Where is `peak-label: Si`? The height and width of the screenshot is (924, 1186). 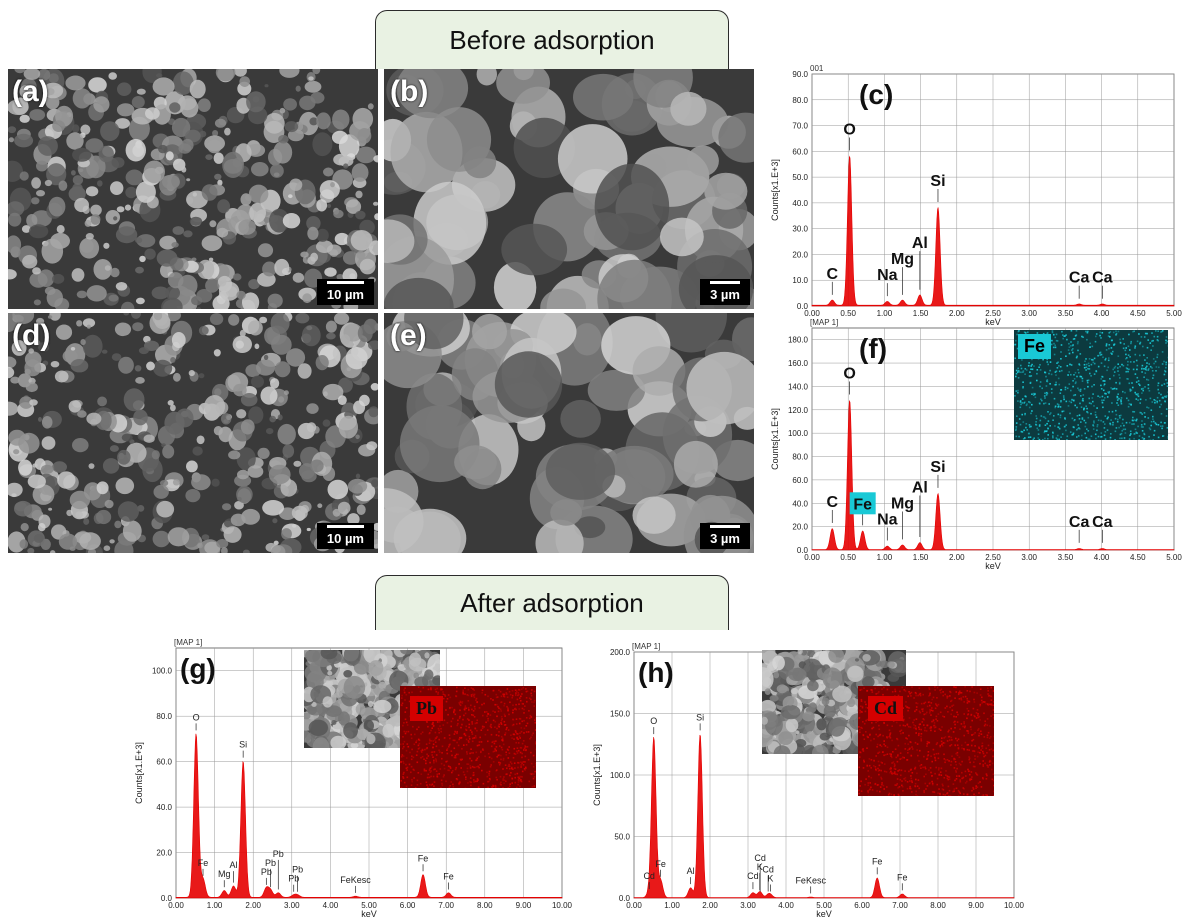 peak-label: Si is located at coordinates (243, 745).